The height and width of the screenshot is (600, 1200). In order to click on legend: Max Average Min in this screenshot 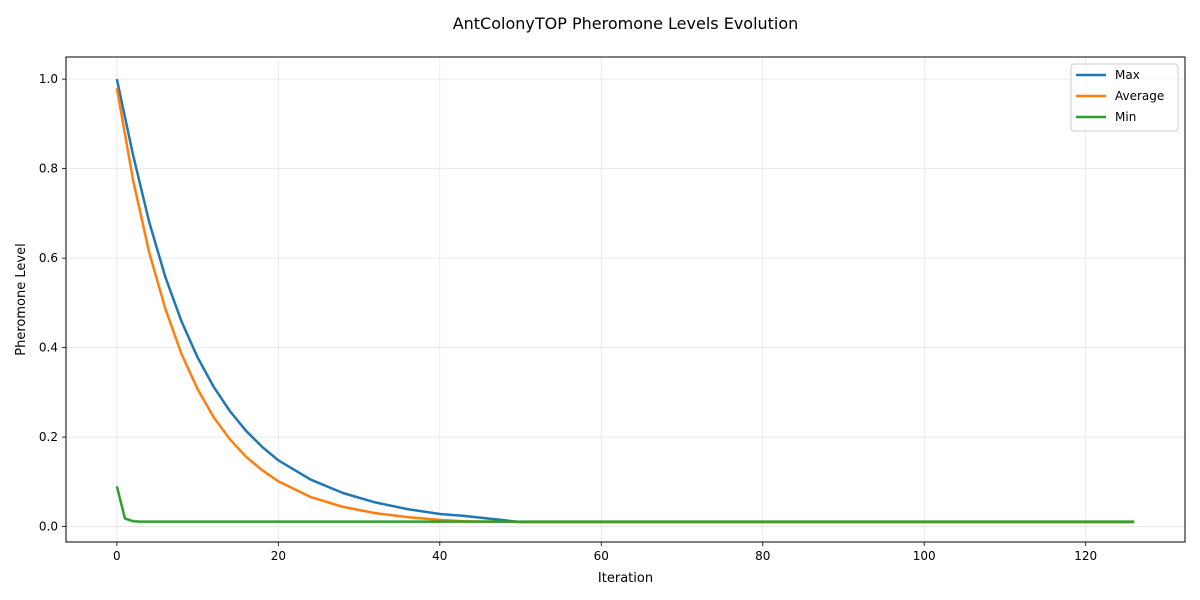, I will do `click(1124, 97)`.